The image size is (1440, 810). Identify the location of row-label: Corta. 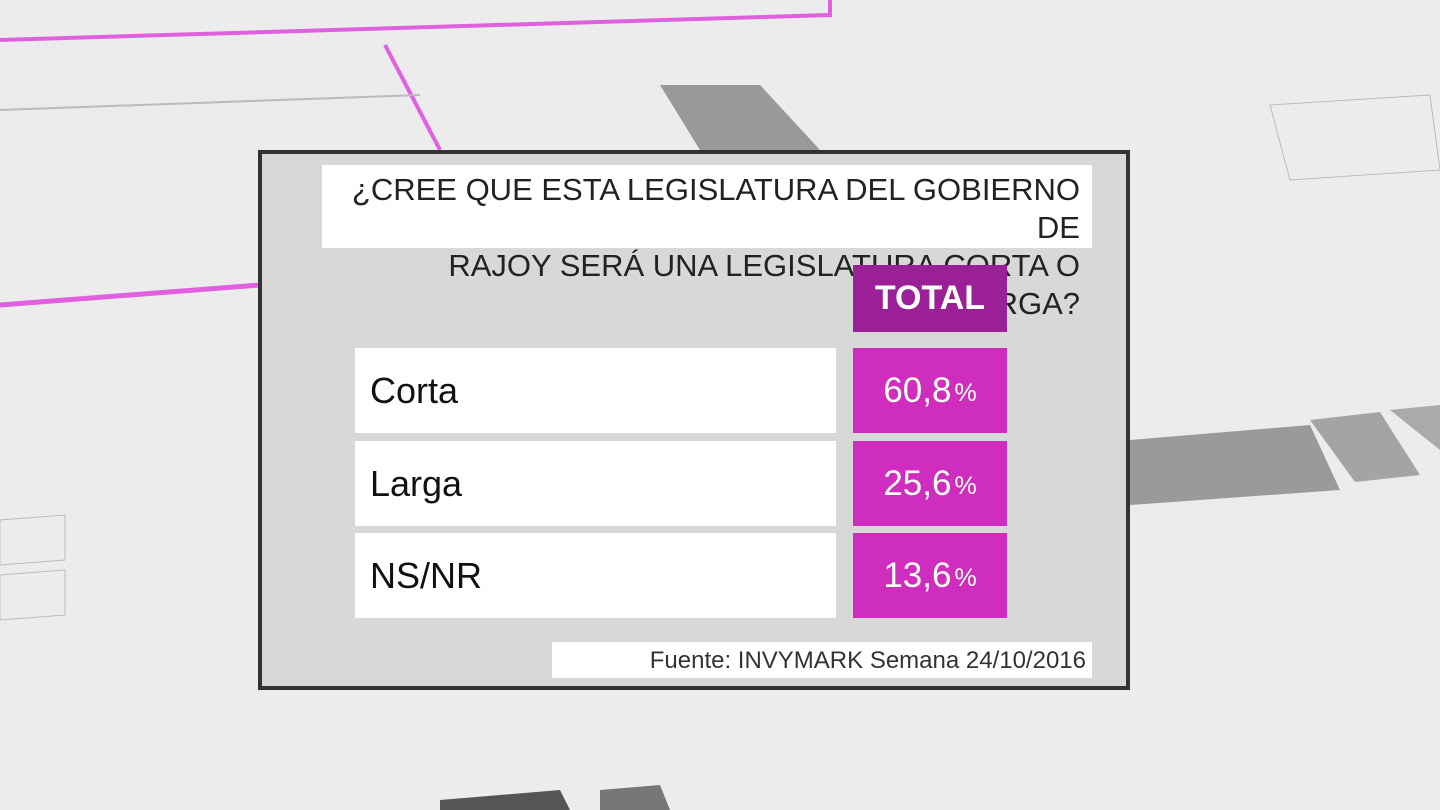
(595, 390).